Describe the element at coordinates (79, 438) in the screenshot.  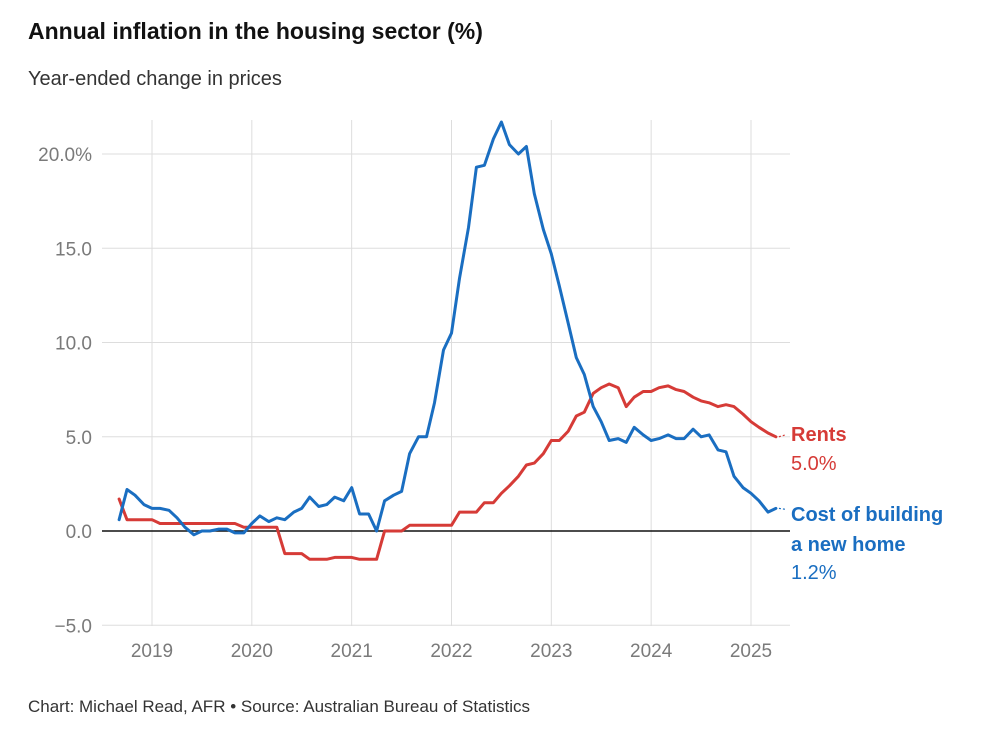
I see `y-tick-label: 5.0` at that location.